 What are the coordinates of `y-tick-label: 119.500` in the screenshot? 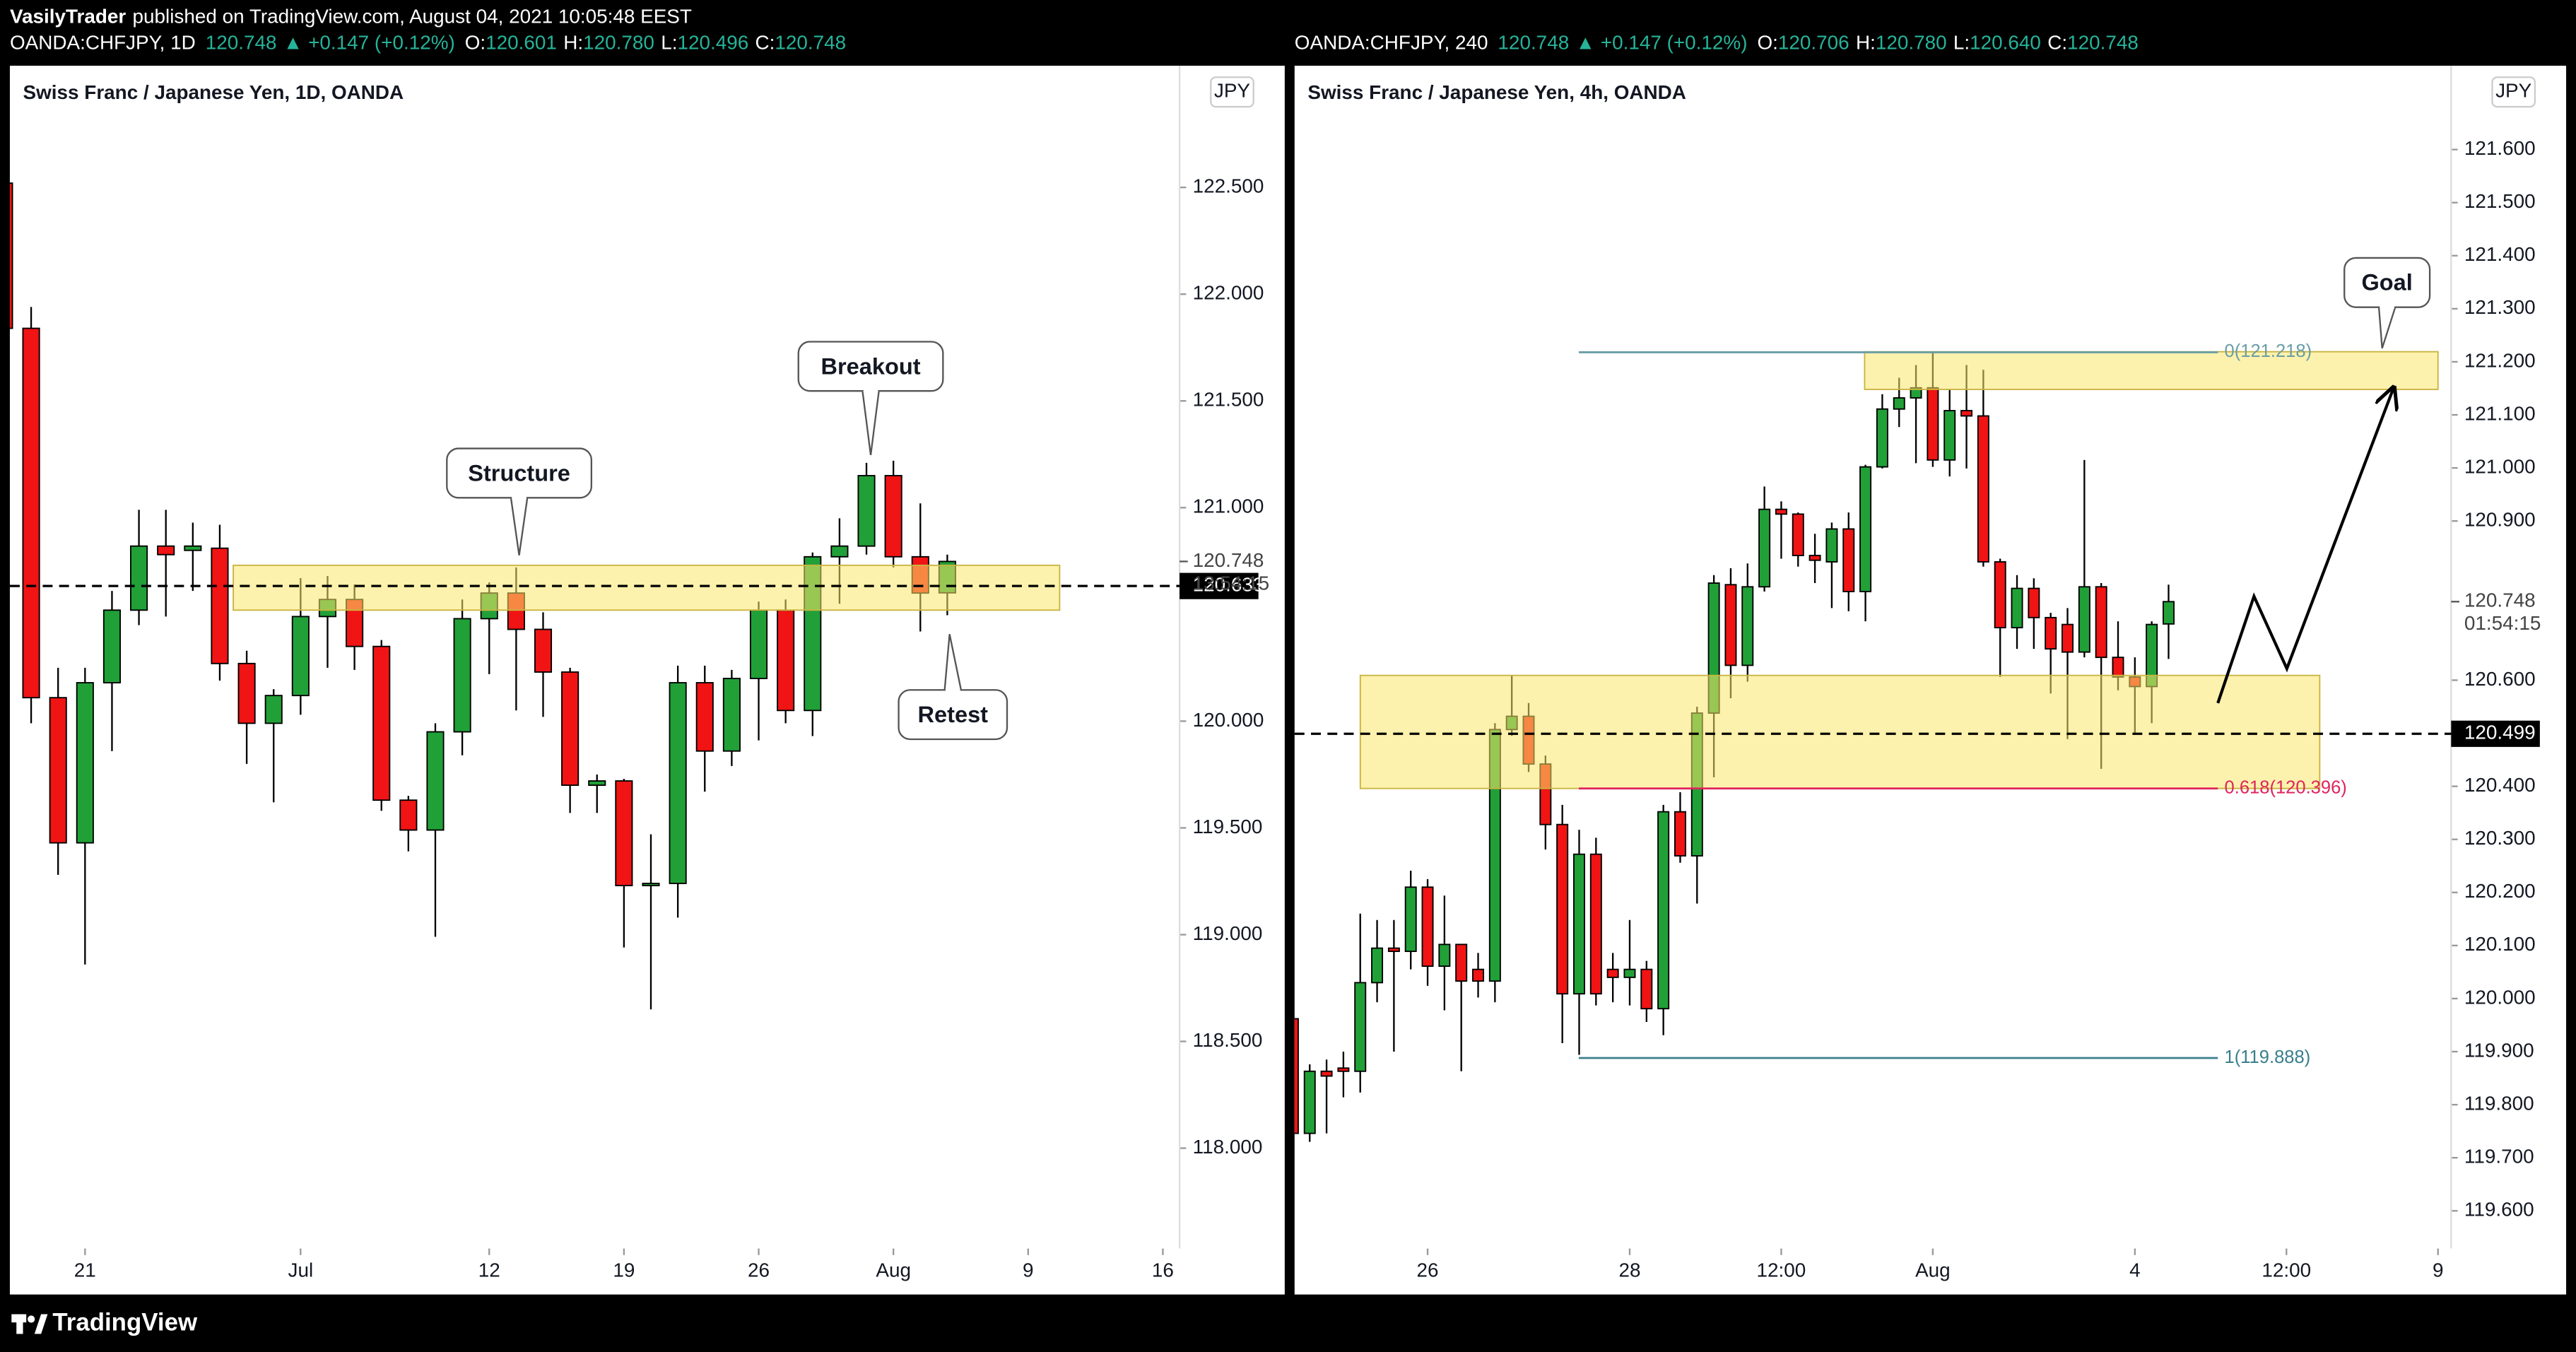 It's located at (1228, 827).